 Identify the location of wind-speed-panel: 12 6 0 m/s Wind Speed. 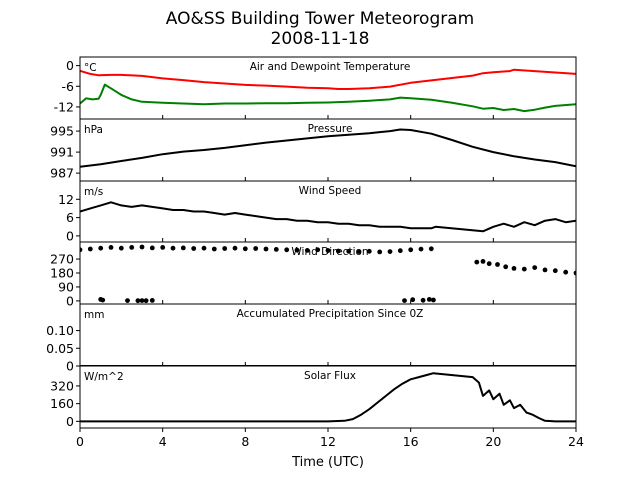
(317, 211).